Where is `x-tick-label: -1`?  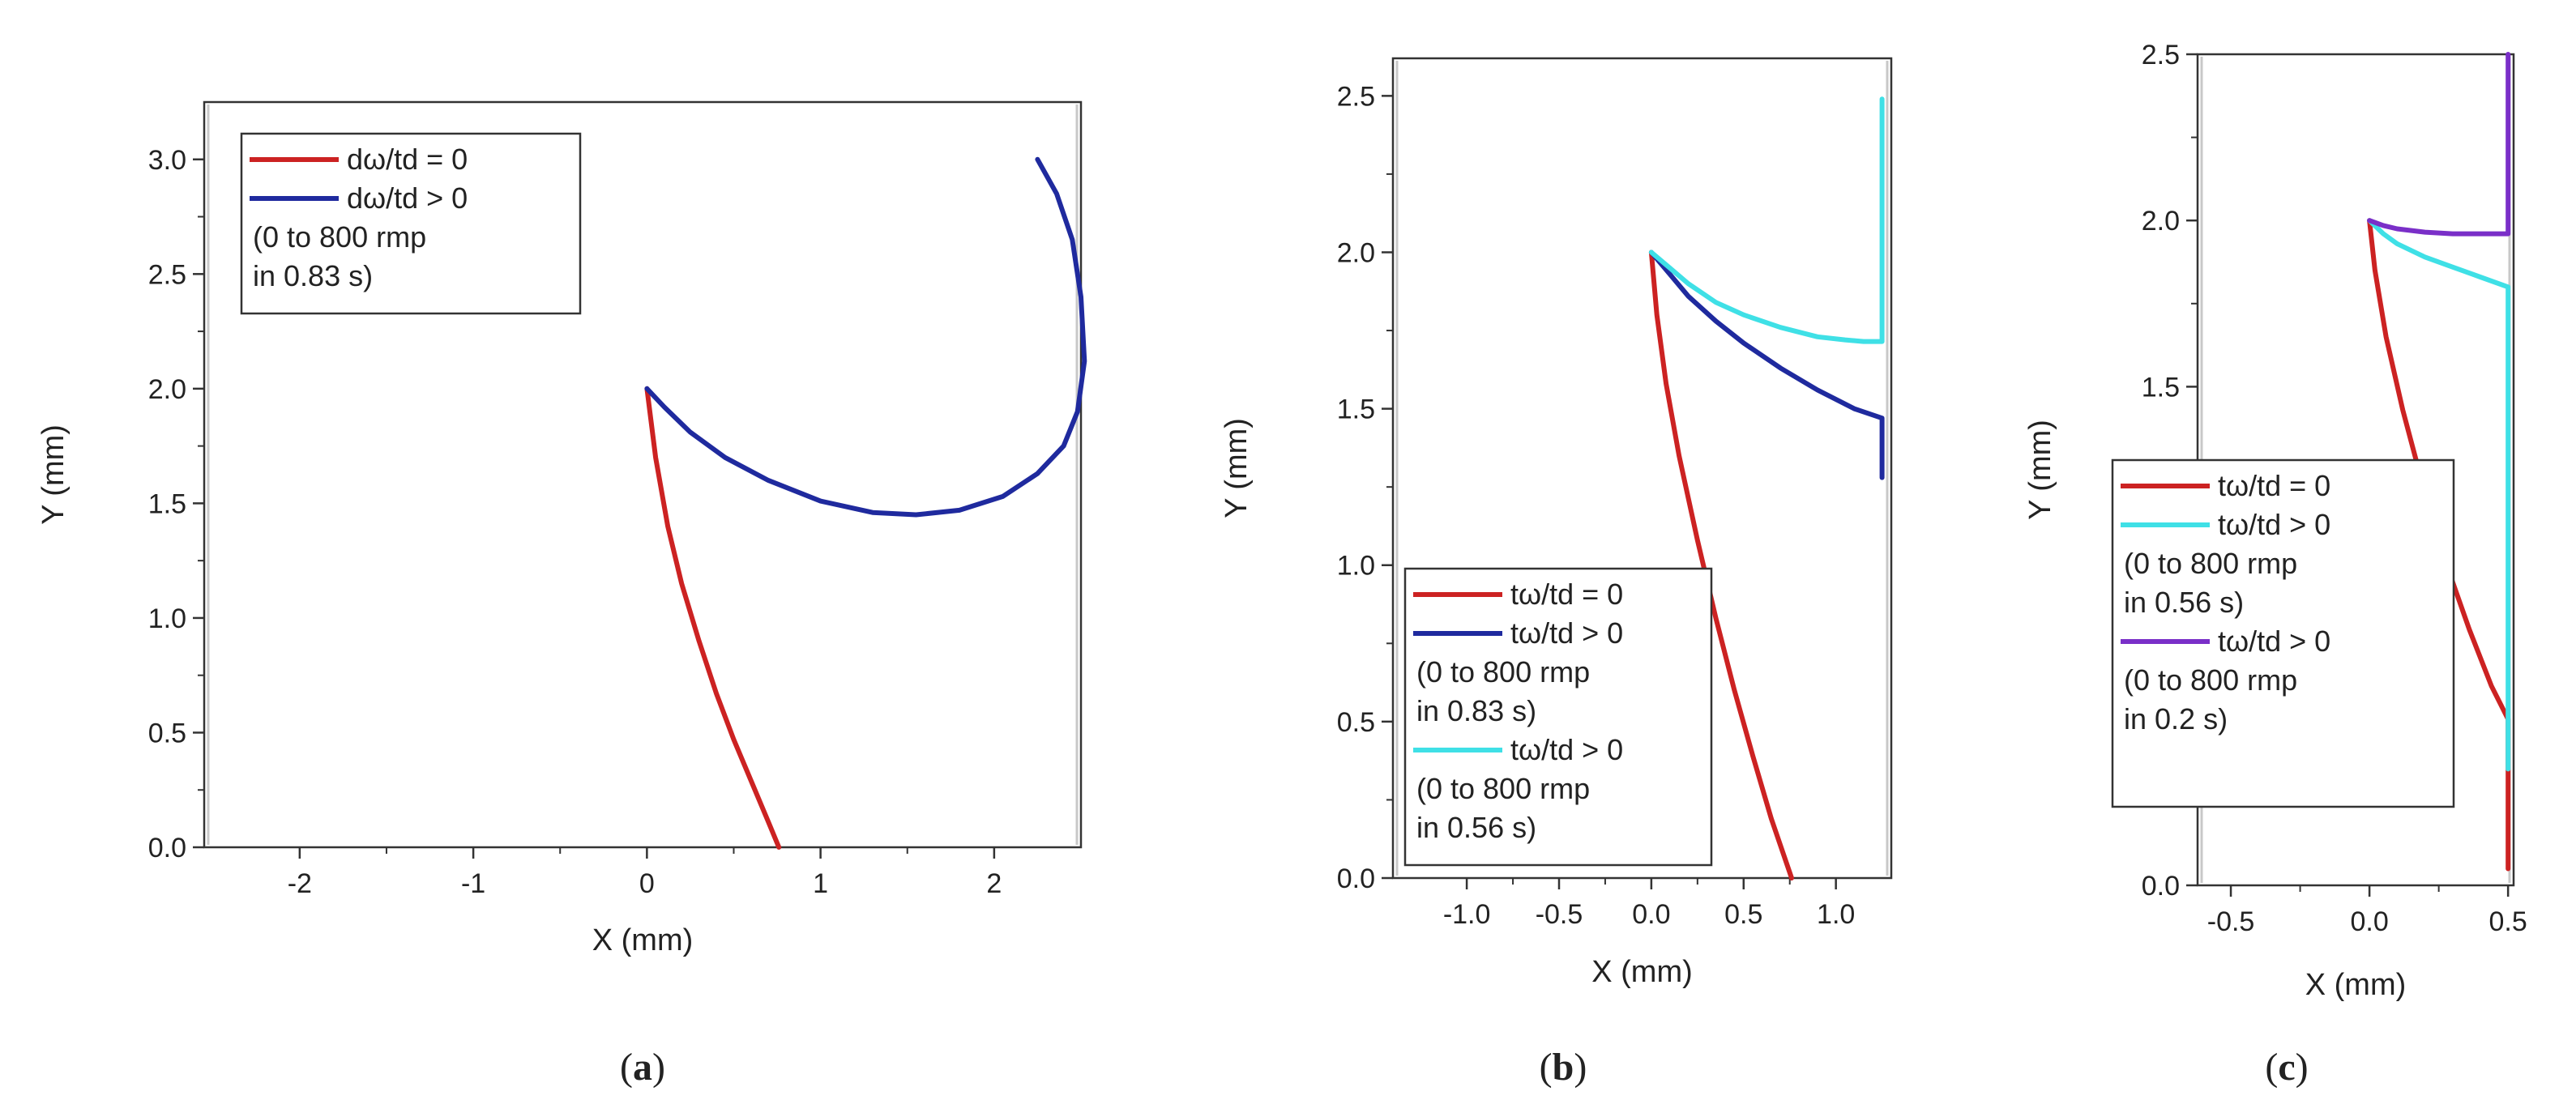 x-tick-label: -1 is located at coordinates (473, 883).